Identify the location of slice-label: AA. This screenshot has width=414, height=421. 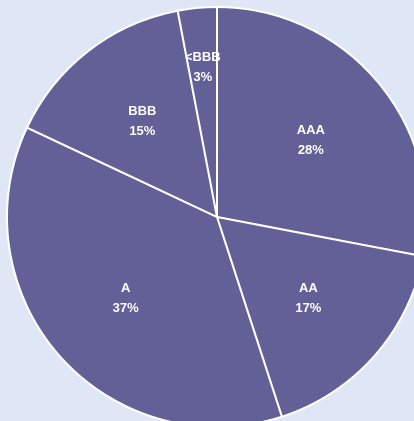
(308, 287).